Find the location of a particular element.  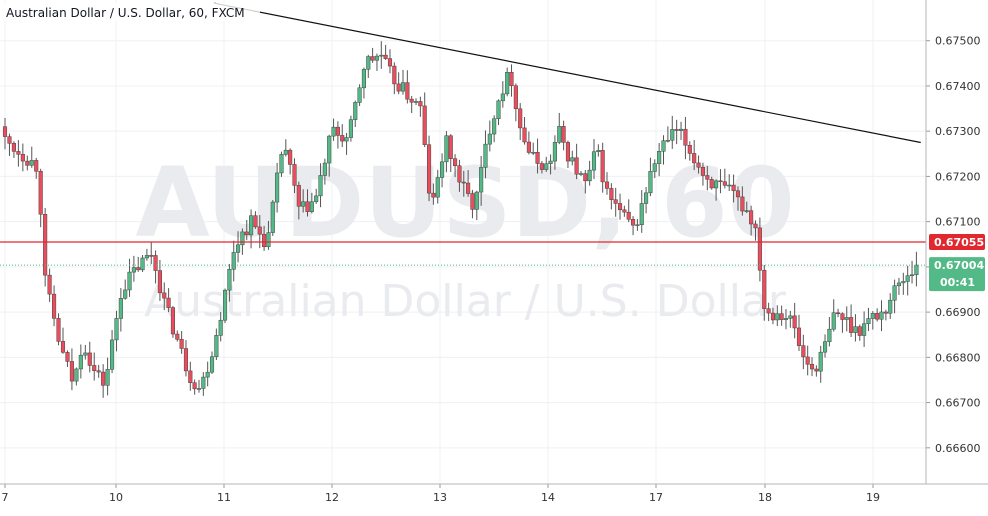

x-tick-label: 13 is located at coordinates (440, 497).